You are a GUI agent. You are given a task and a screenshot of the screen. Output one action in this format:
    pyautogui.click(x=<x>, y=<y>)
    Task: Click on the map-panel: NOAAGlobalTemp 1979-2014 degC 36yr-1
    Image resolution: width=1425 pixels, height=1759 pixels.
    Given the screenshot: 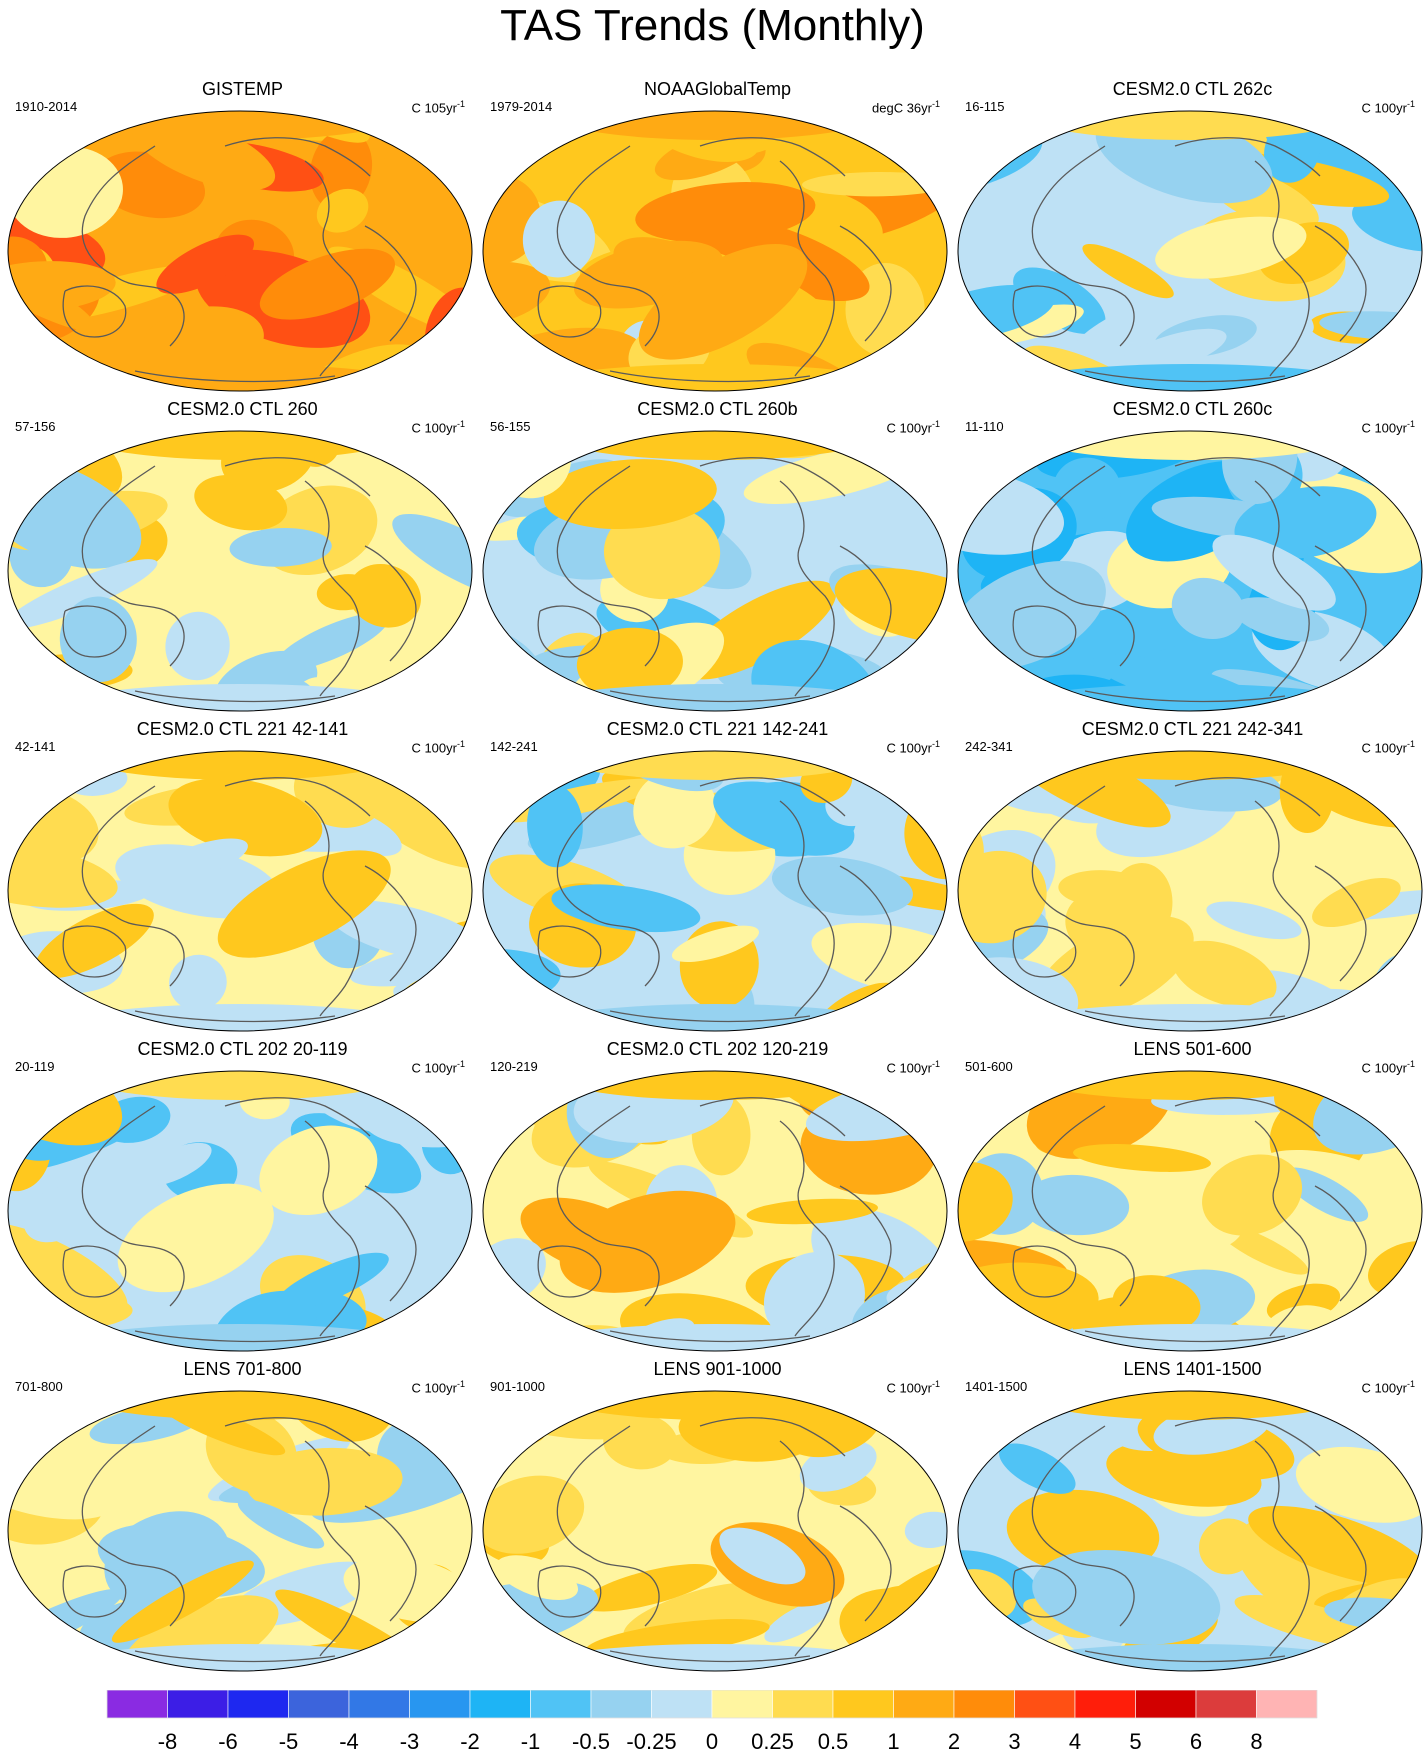 What is the action you would take?
    pyautogui.click(x=717, y=239)
    